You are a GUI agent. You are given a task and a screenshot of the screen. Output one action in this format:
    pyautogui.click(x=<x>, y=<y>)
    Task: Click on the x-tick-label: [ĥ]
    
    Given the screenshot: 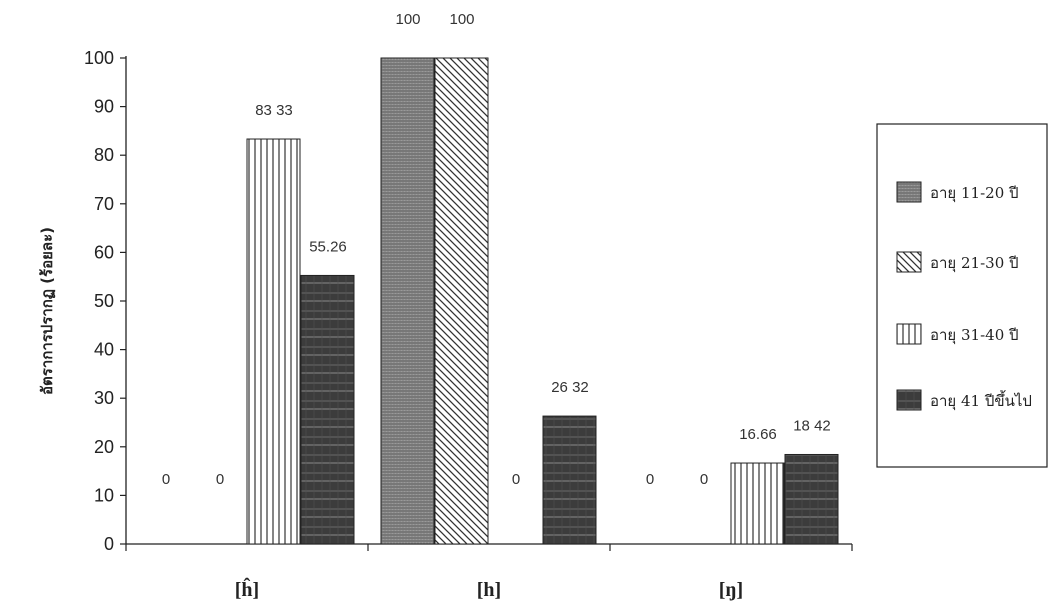 What is the action you would take?
    pyautogui.click(x=247, y=588)
    